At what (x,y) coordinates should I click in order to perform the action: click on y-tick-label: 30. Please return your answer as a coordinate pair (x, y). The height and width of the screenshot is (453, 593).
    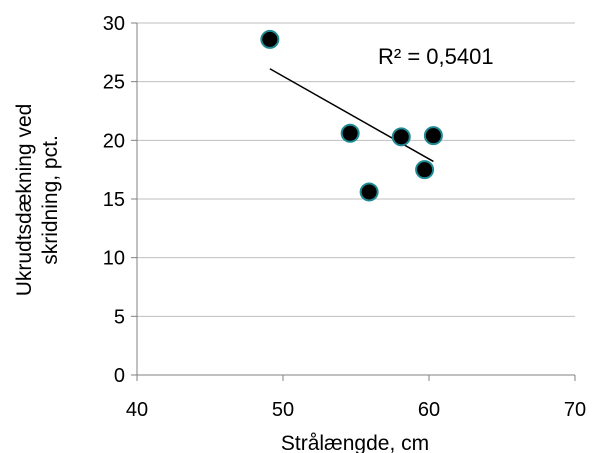
    Looking at the image, I should click on (114, 24).